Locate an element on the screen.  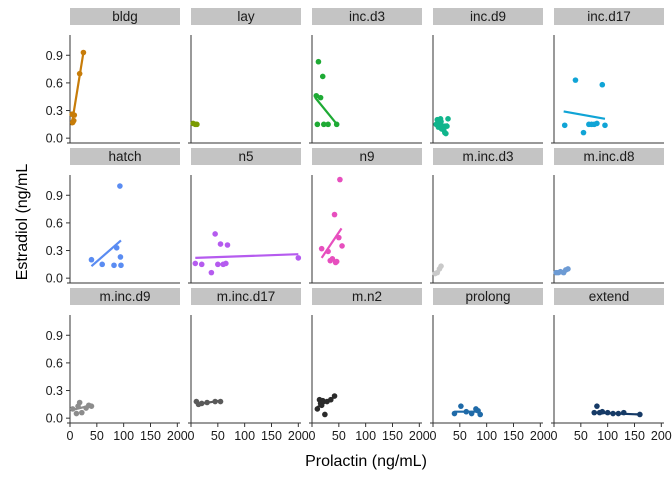
facet-strip-label: m.inc.d3 is located at coordinates (487, 156).